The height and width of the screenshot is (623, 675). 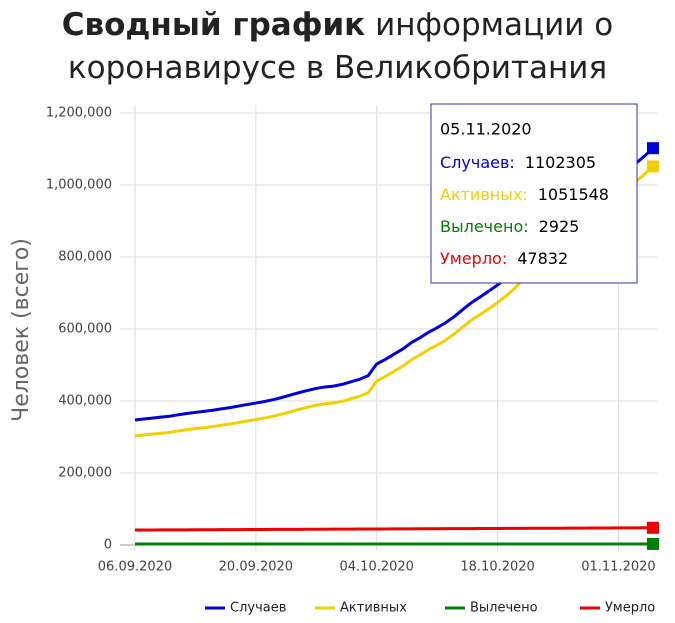 What do you see at coordinates (542, 258) in the screenshot?
I see `tooltip-value: 47832` at bounding box center [542, 258].